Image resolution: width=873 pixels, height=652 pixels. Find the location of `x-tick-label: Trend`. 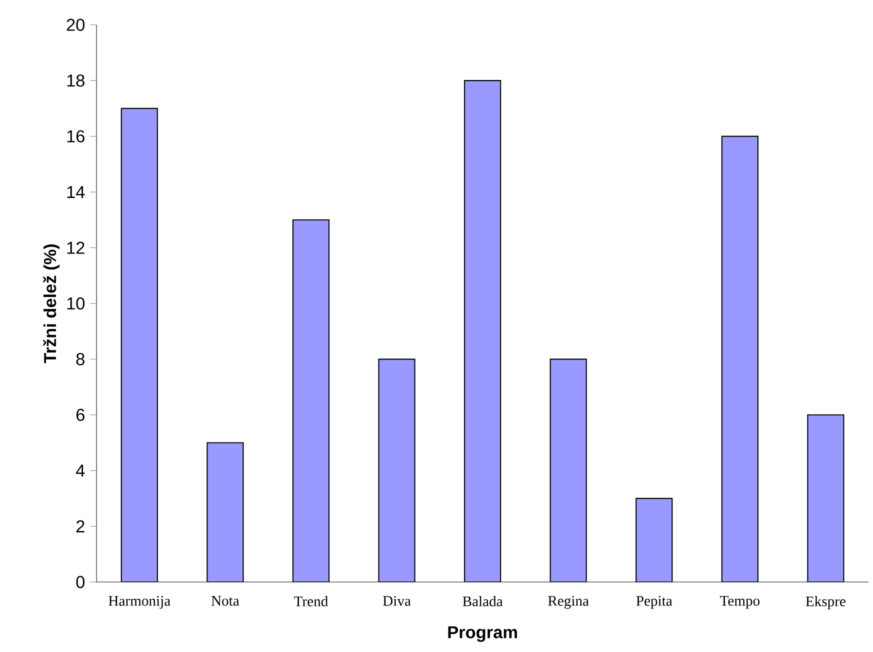

x-tick-label: Trend is located at coordinates (311, 601).